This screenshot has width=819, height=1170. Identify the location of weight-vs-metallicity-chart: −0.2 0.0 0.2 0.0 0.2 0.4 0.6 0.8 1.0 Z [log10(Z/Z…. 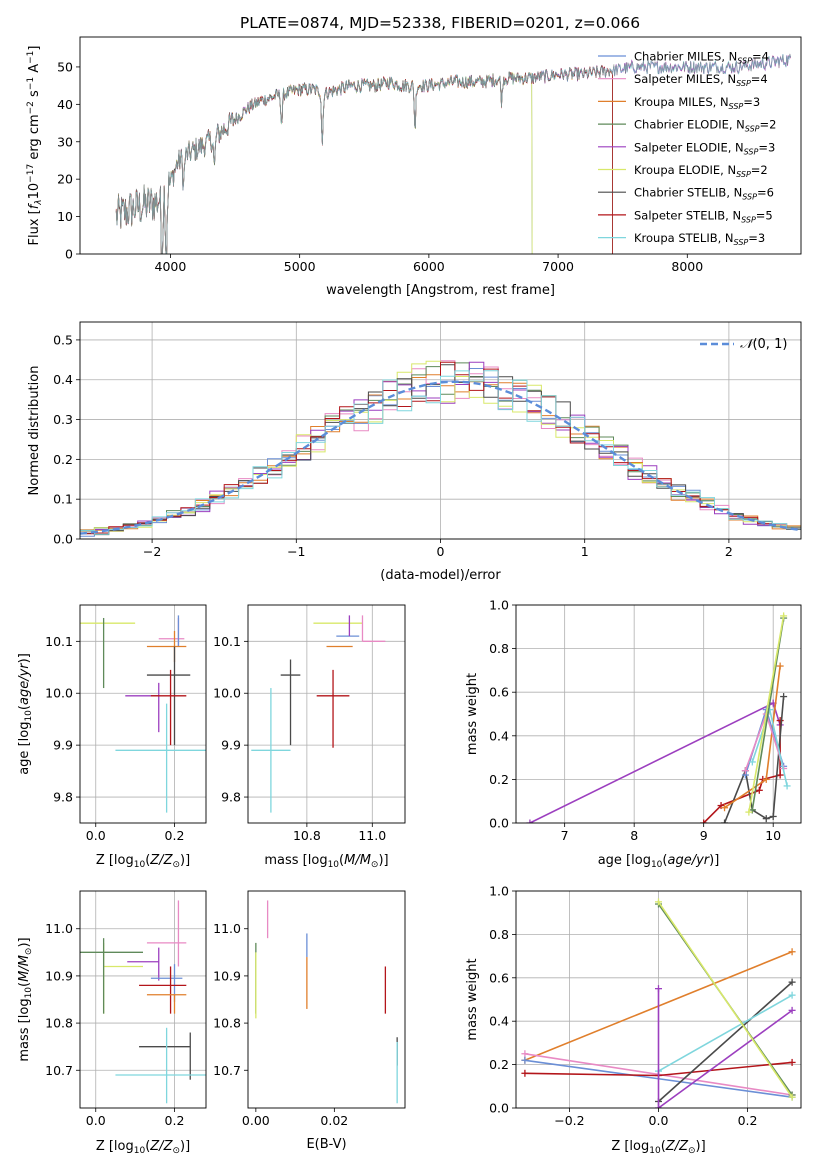
(633, 1020).